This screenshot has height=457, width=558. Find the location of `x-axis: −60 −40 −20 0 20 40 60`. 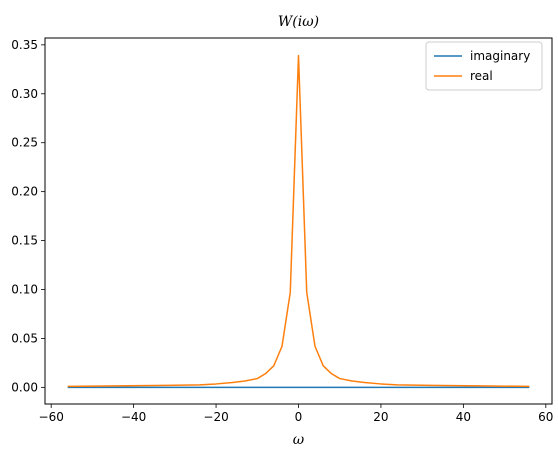

x-axis: −60 −40 −20 0 20 40 60 is located at coordinates (296, 414).